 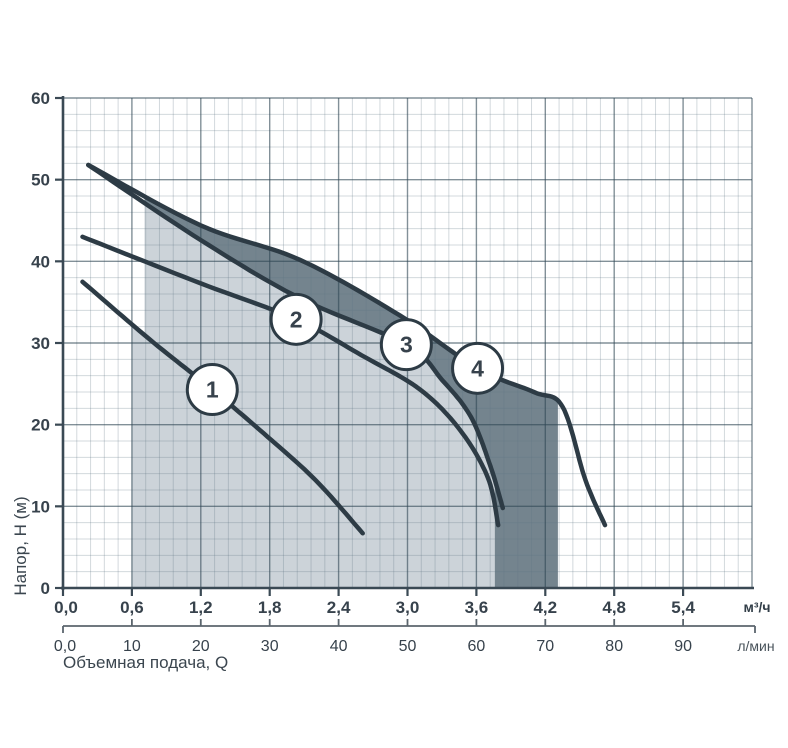 I want to click on x-primary-unit: м³/ч, so click(x=756, y=607).